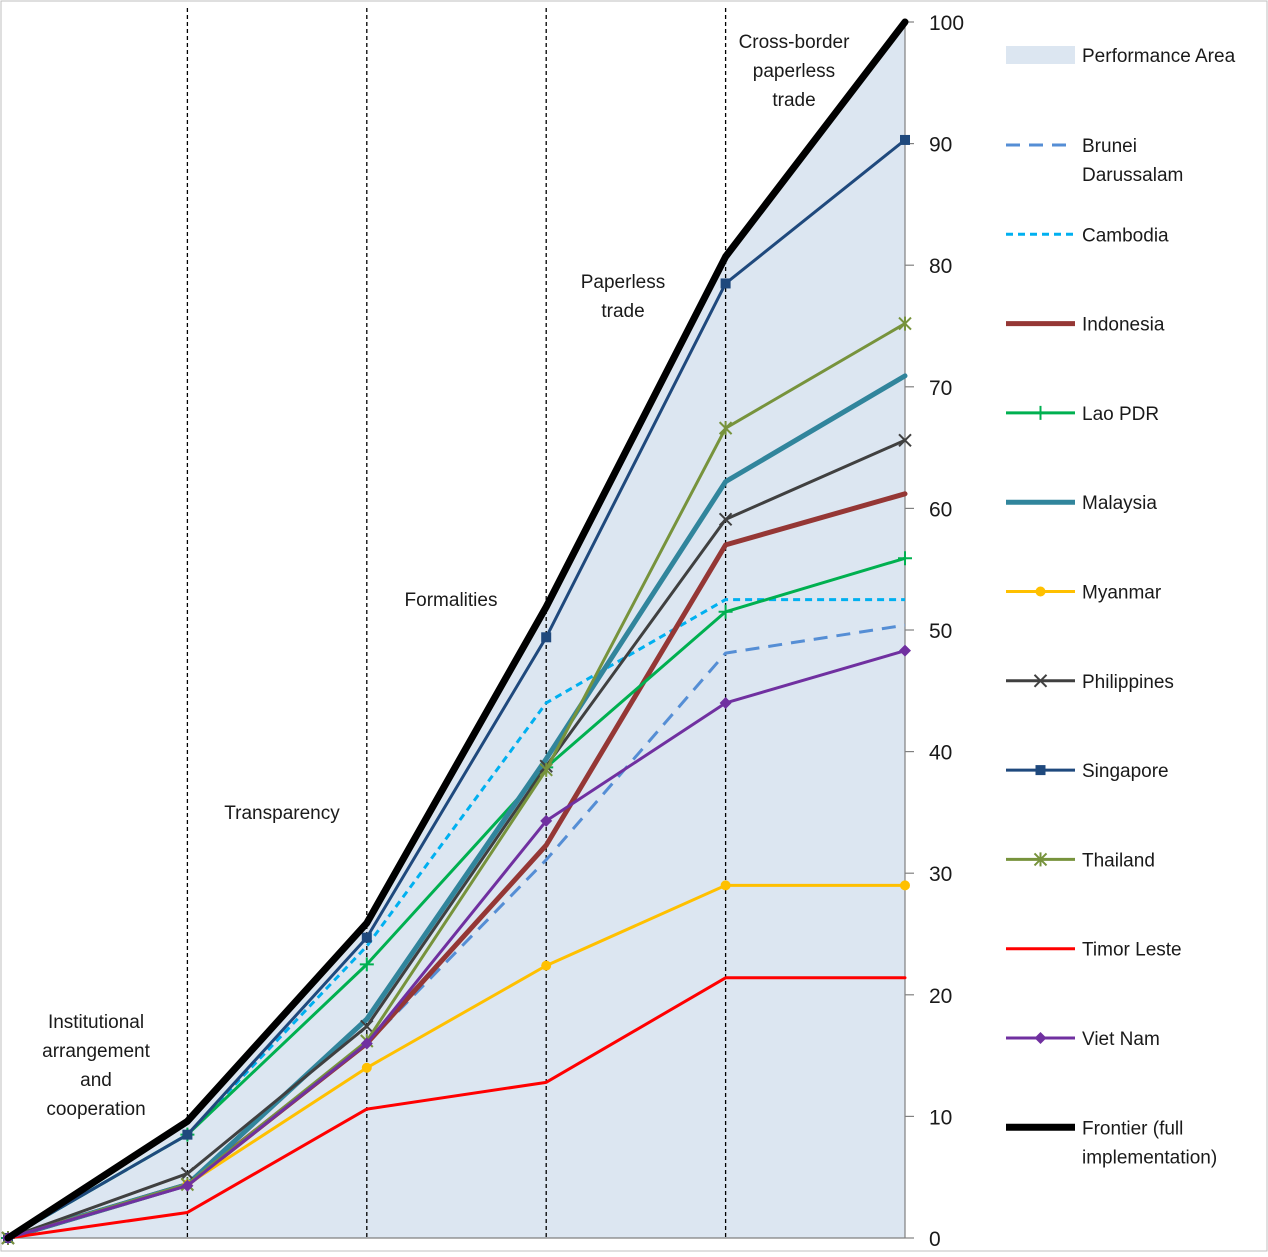 The image size is (1268, 1257). What do you see at coordinates (1121, 1039) in the screenshot?
I see `legend-label: Viet Nam` at bounding box center [1121, 1039].